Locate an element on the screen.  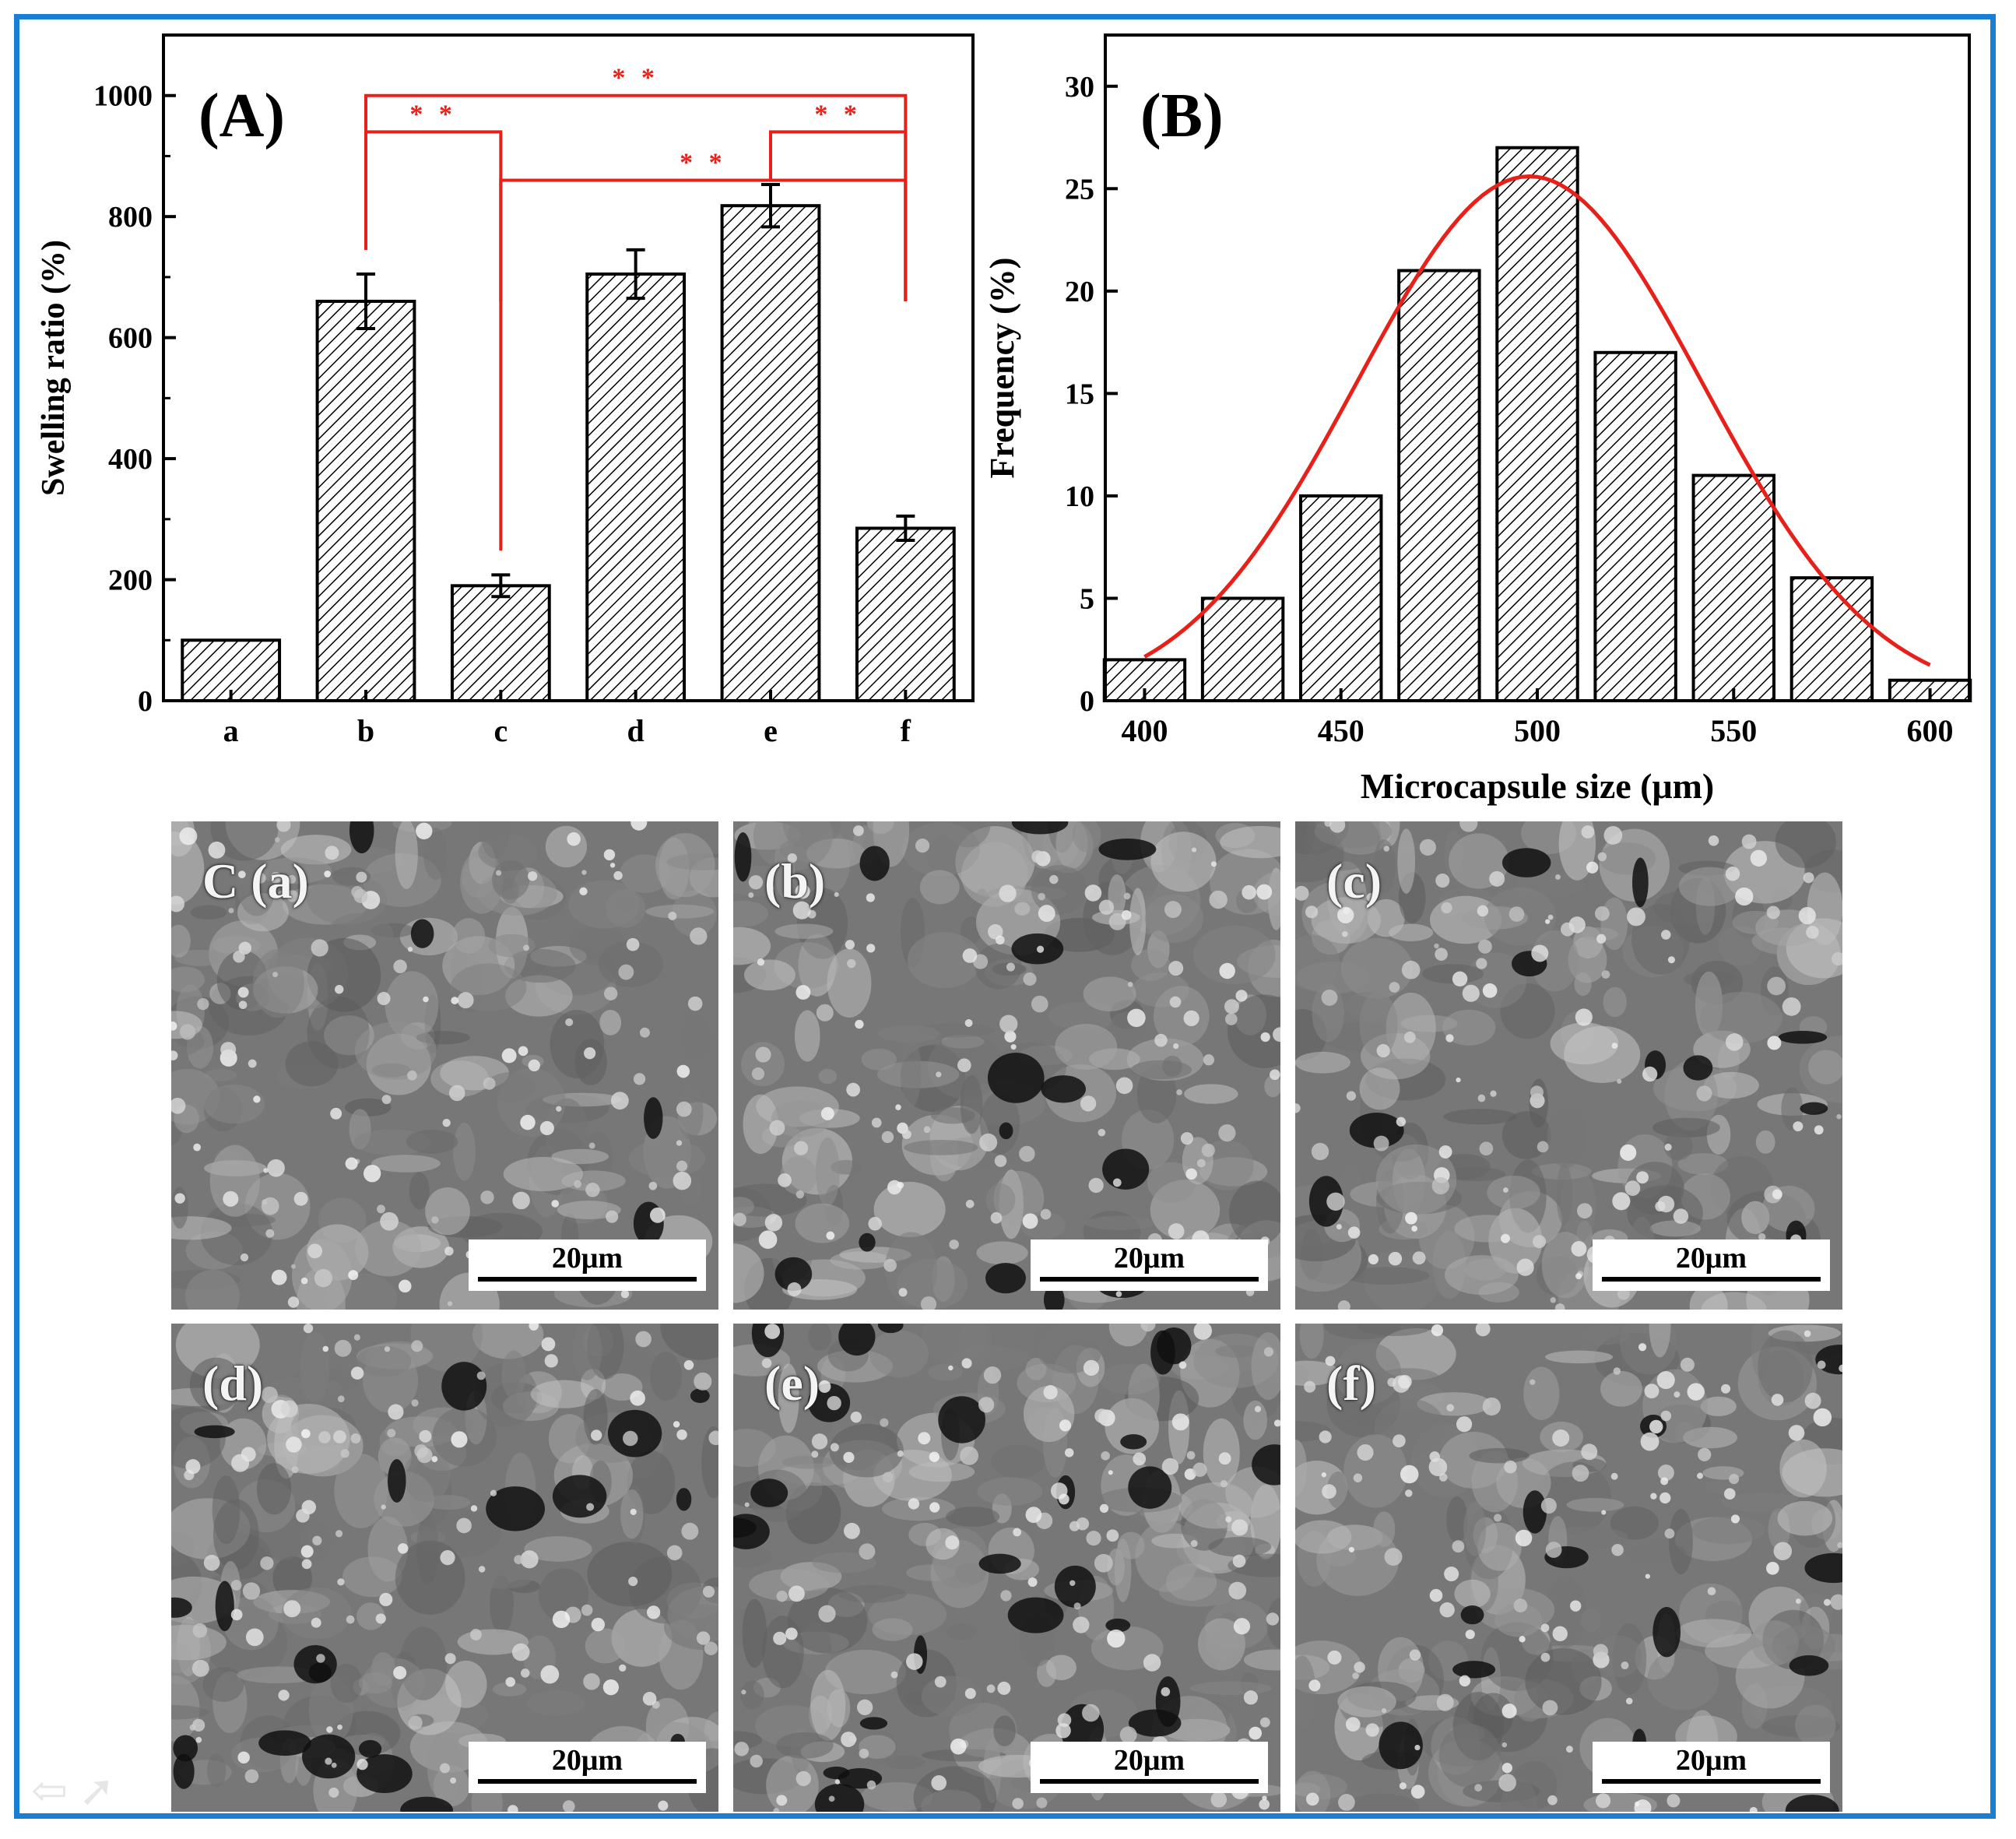
scale-bar-label: 20μm is located at coordinates (587, 1258).